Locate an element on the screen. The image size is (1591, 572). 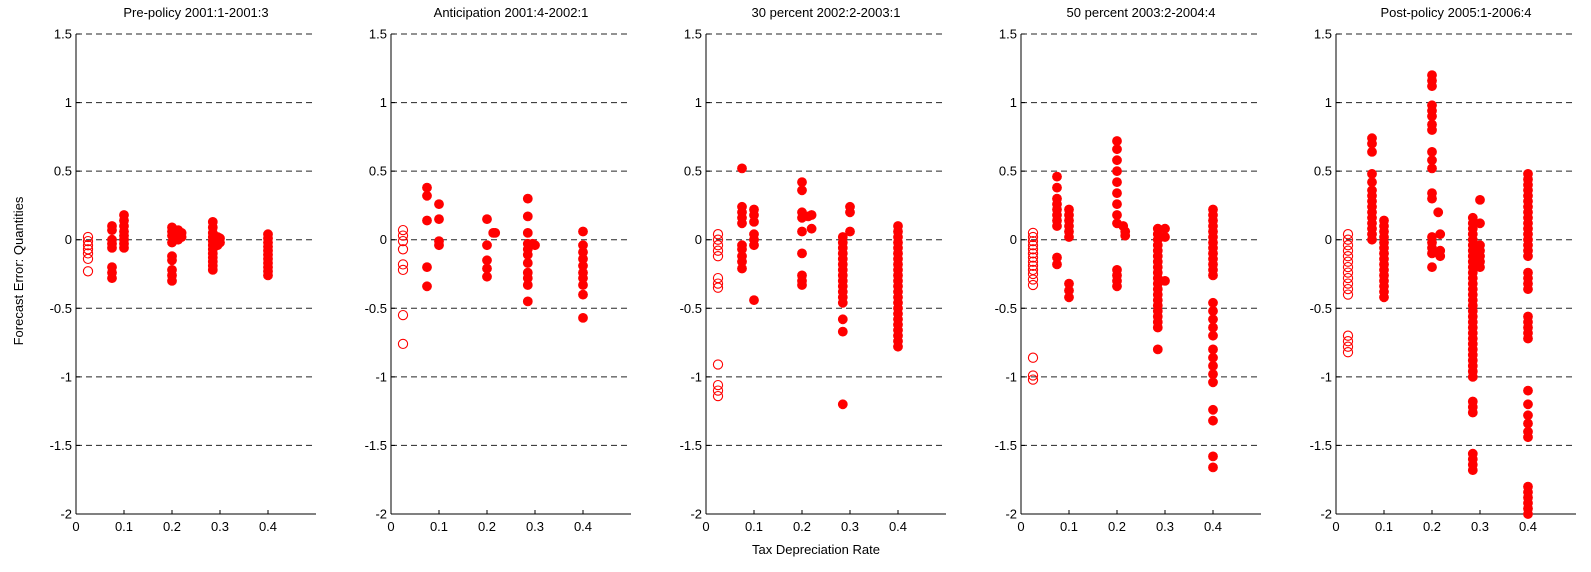
x-tick-label: 0.4 is located at coordinates (268, 526).